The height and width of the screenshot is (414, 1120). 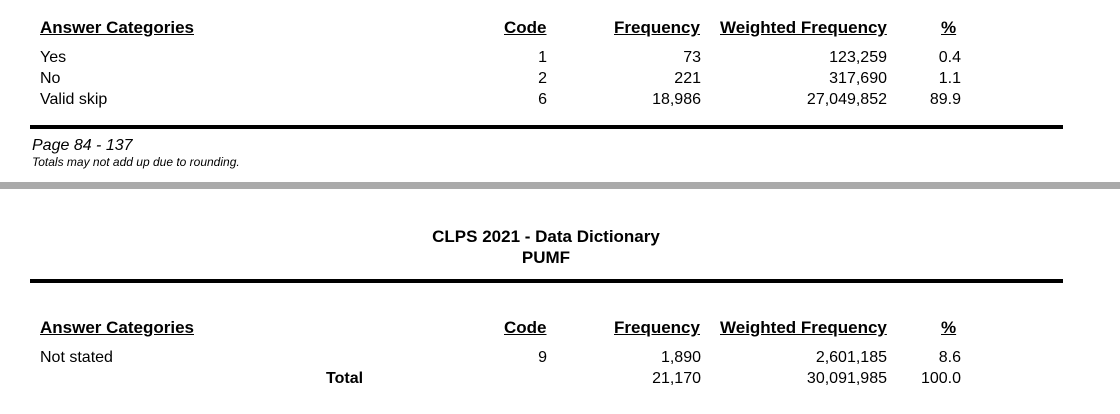 I want to click on row-percent: 1.1, so click(x=949, y=78).